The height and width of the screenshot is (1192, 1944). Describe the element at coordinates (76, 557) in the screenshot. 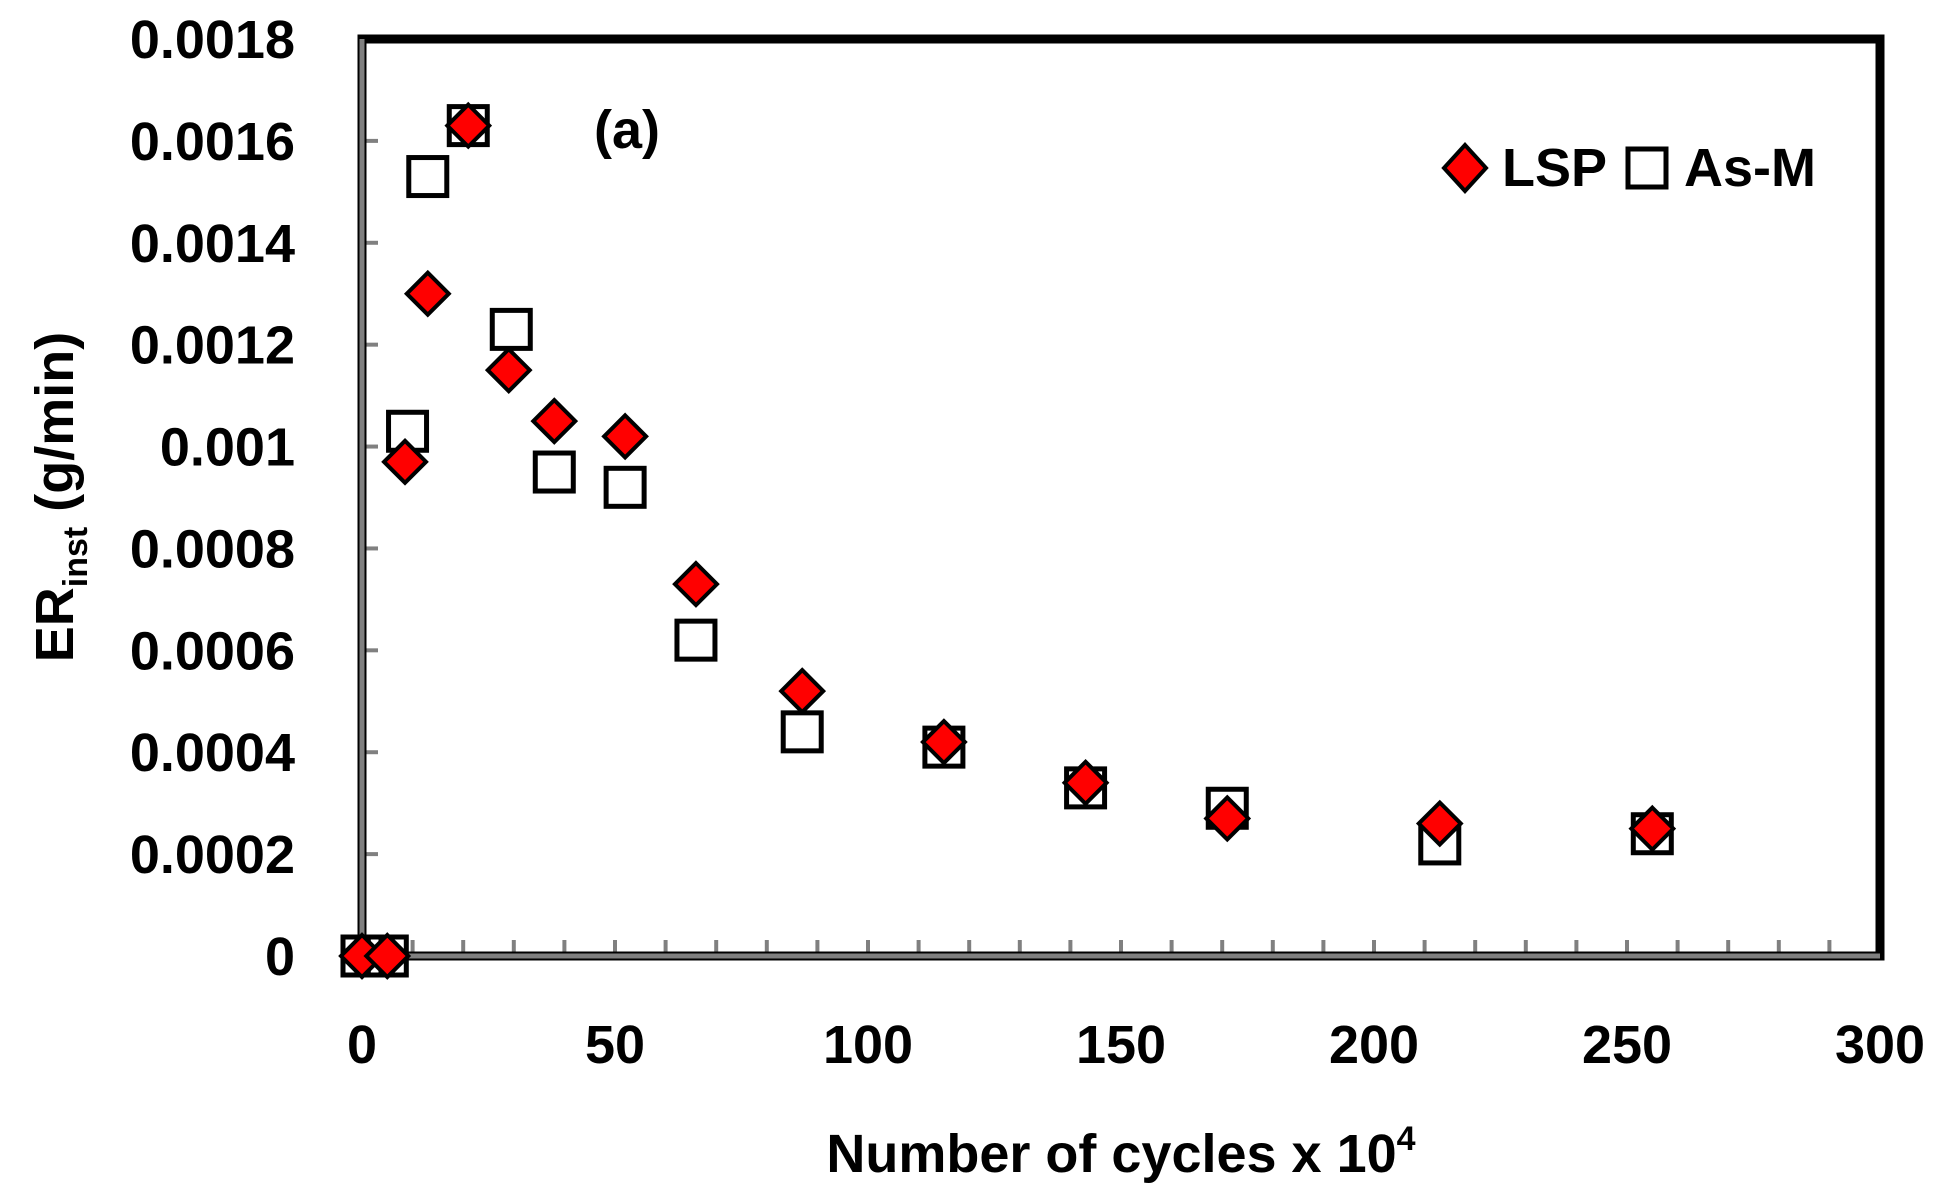

I see `y-axis-title-subscript: inst` at that location.